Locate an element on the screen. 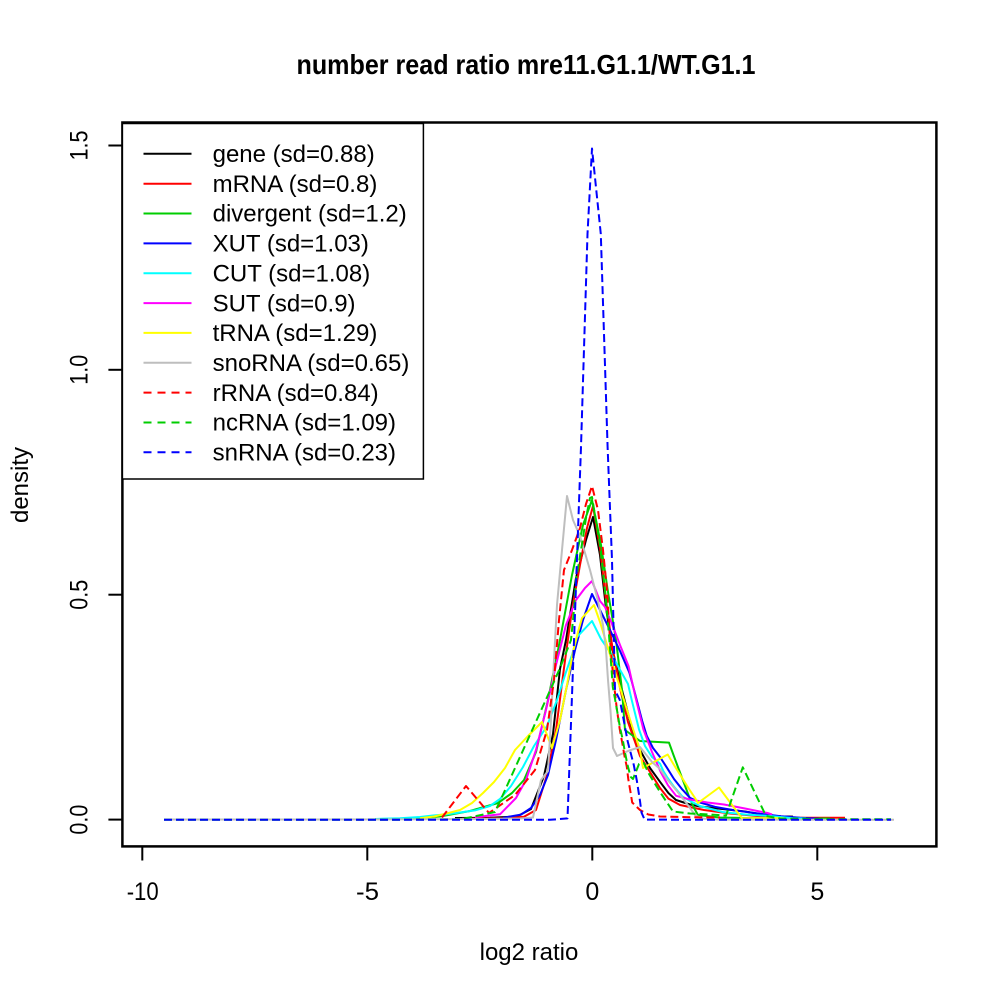 This screenshot has width=1000, height=1000. svg-text: 0.0 is located at coordinates (80, 820).